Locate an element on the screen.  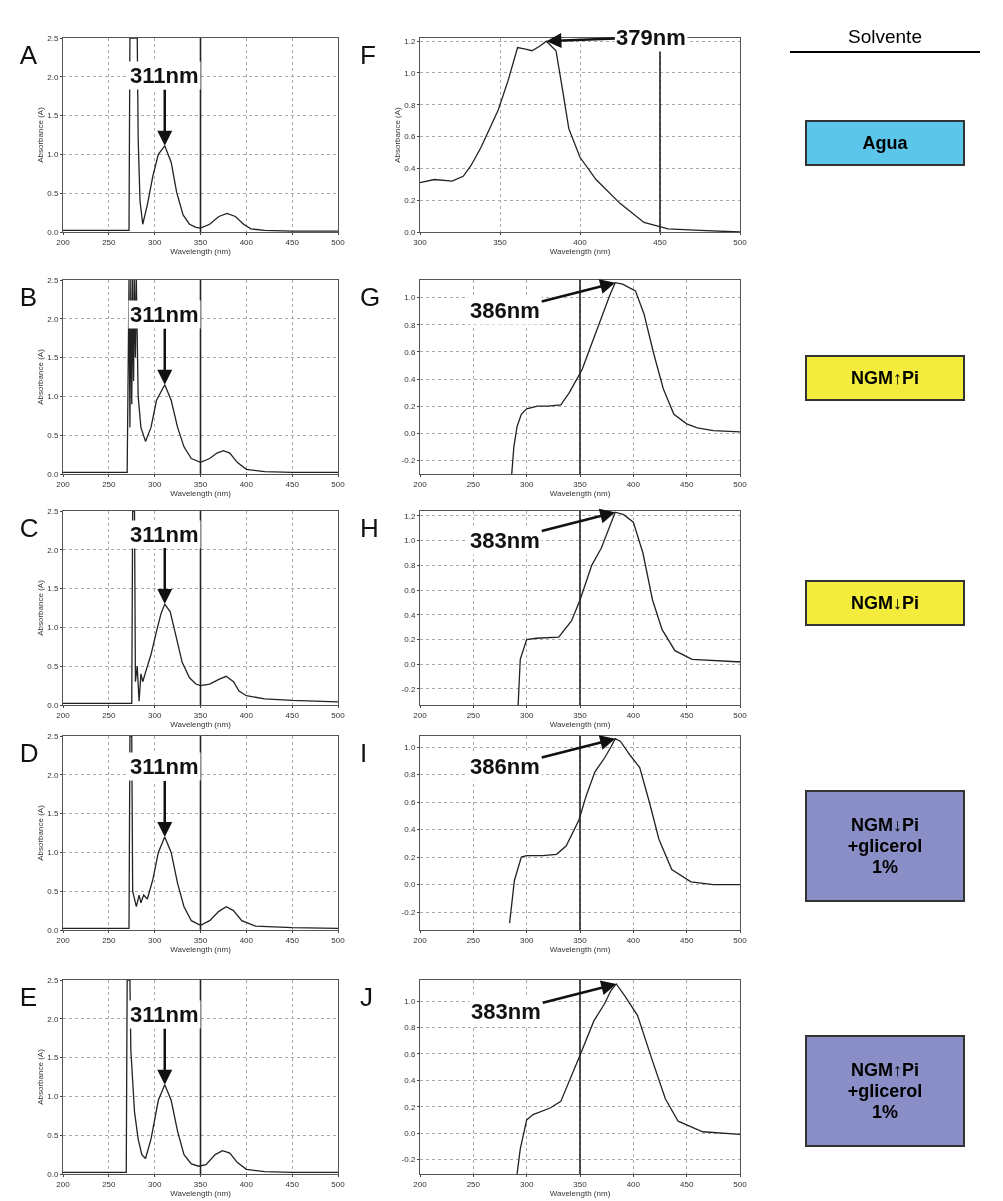
text: Solvente is located at coordinates (885, 39).